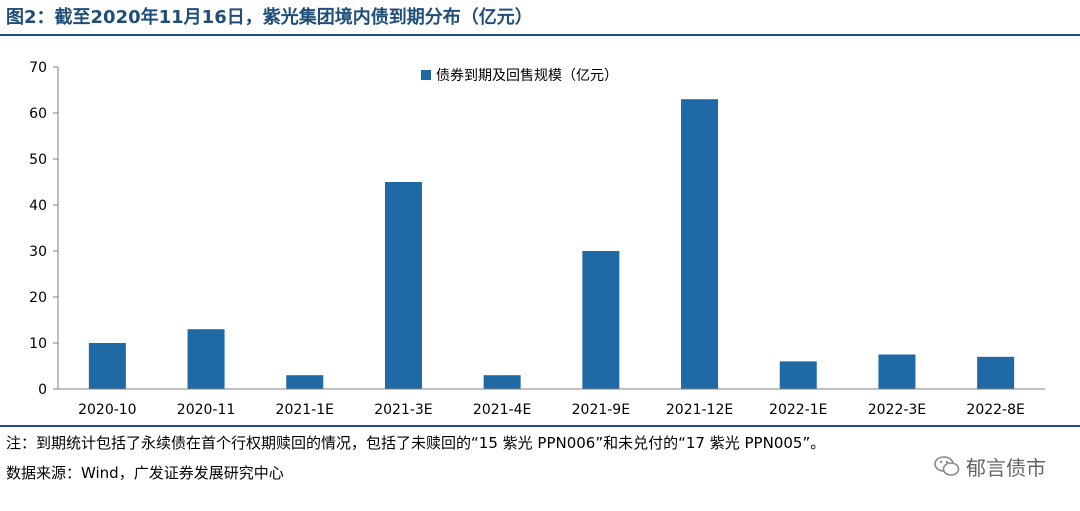  I want to click on x-tick-label: 2022-1E, so click(798, 410).